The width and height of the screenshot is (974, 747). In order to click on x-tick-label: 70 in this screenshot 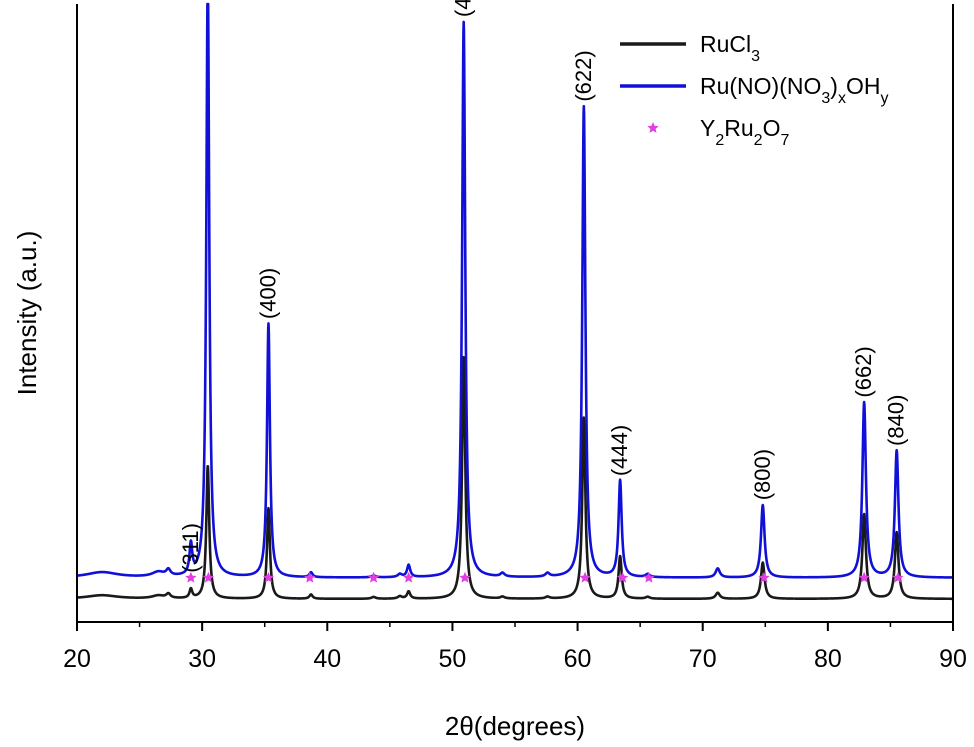, I will do `click(703, 659)`.